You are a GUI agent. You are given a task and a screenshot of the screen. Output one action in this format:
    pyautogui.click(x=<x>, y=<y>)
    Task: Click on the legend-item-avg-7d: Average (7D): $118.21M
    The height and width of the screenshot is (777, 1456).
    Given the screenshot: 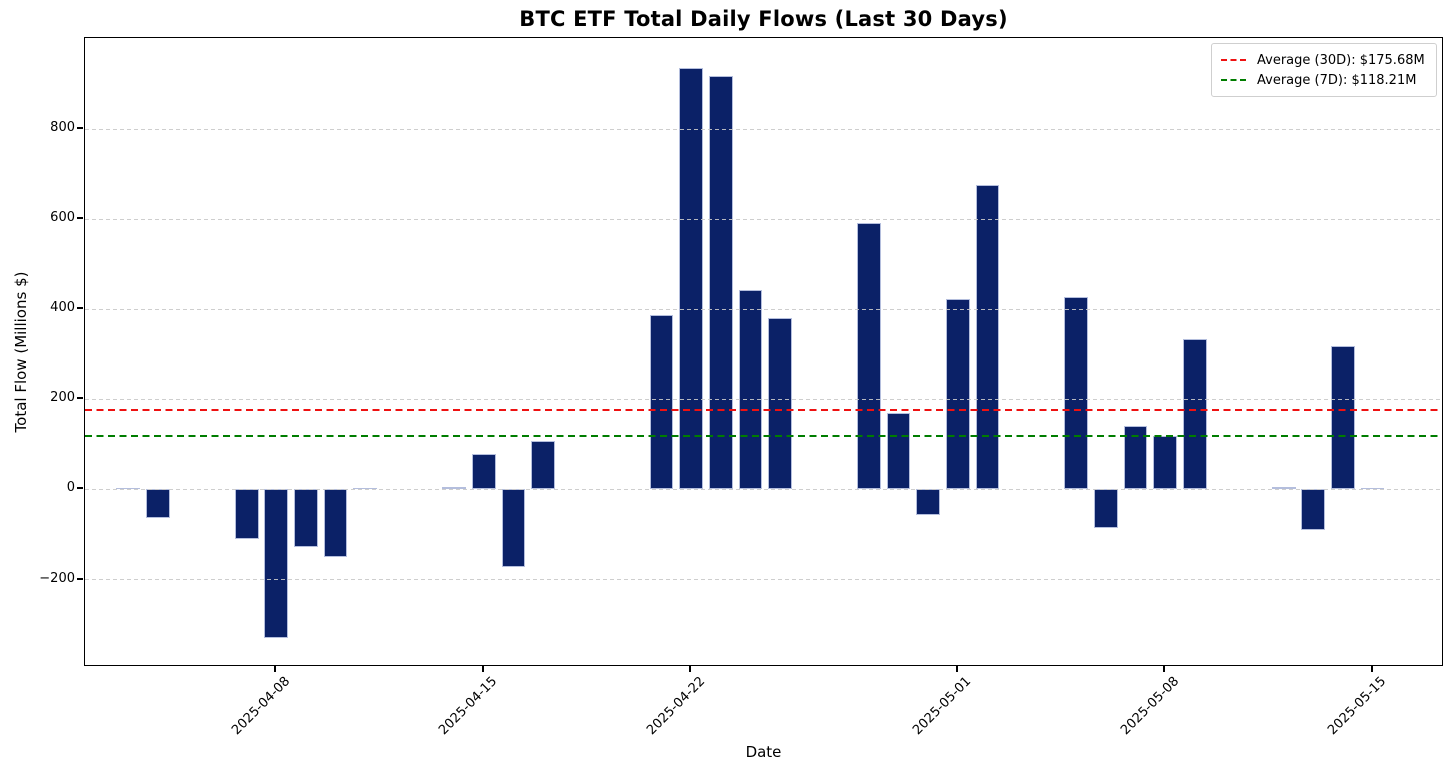 What is the action you would take?
    pyautogui.click(x=1324, y=80)
    